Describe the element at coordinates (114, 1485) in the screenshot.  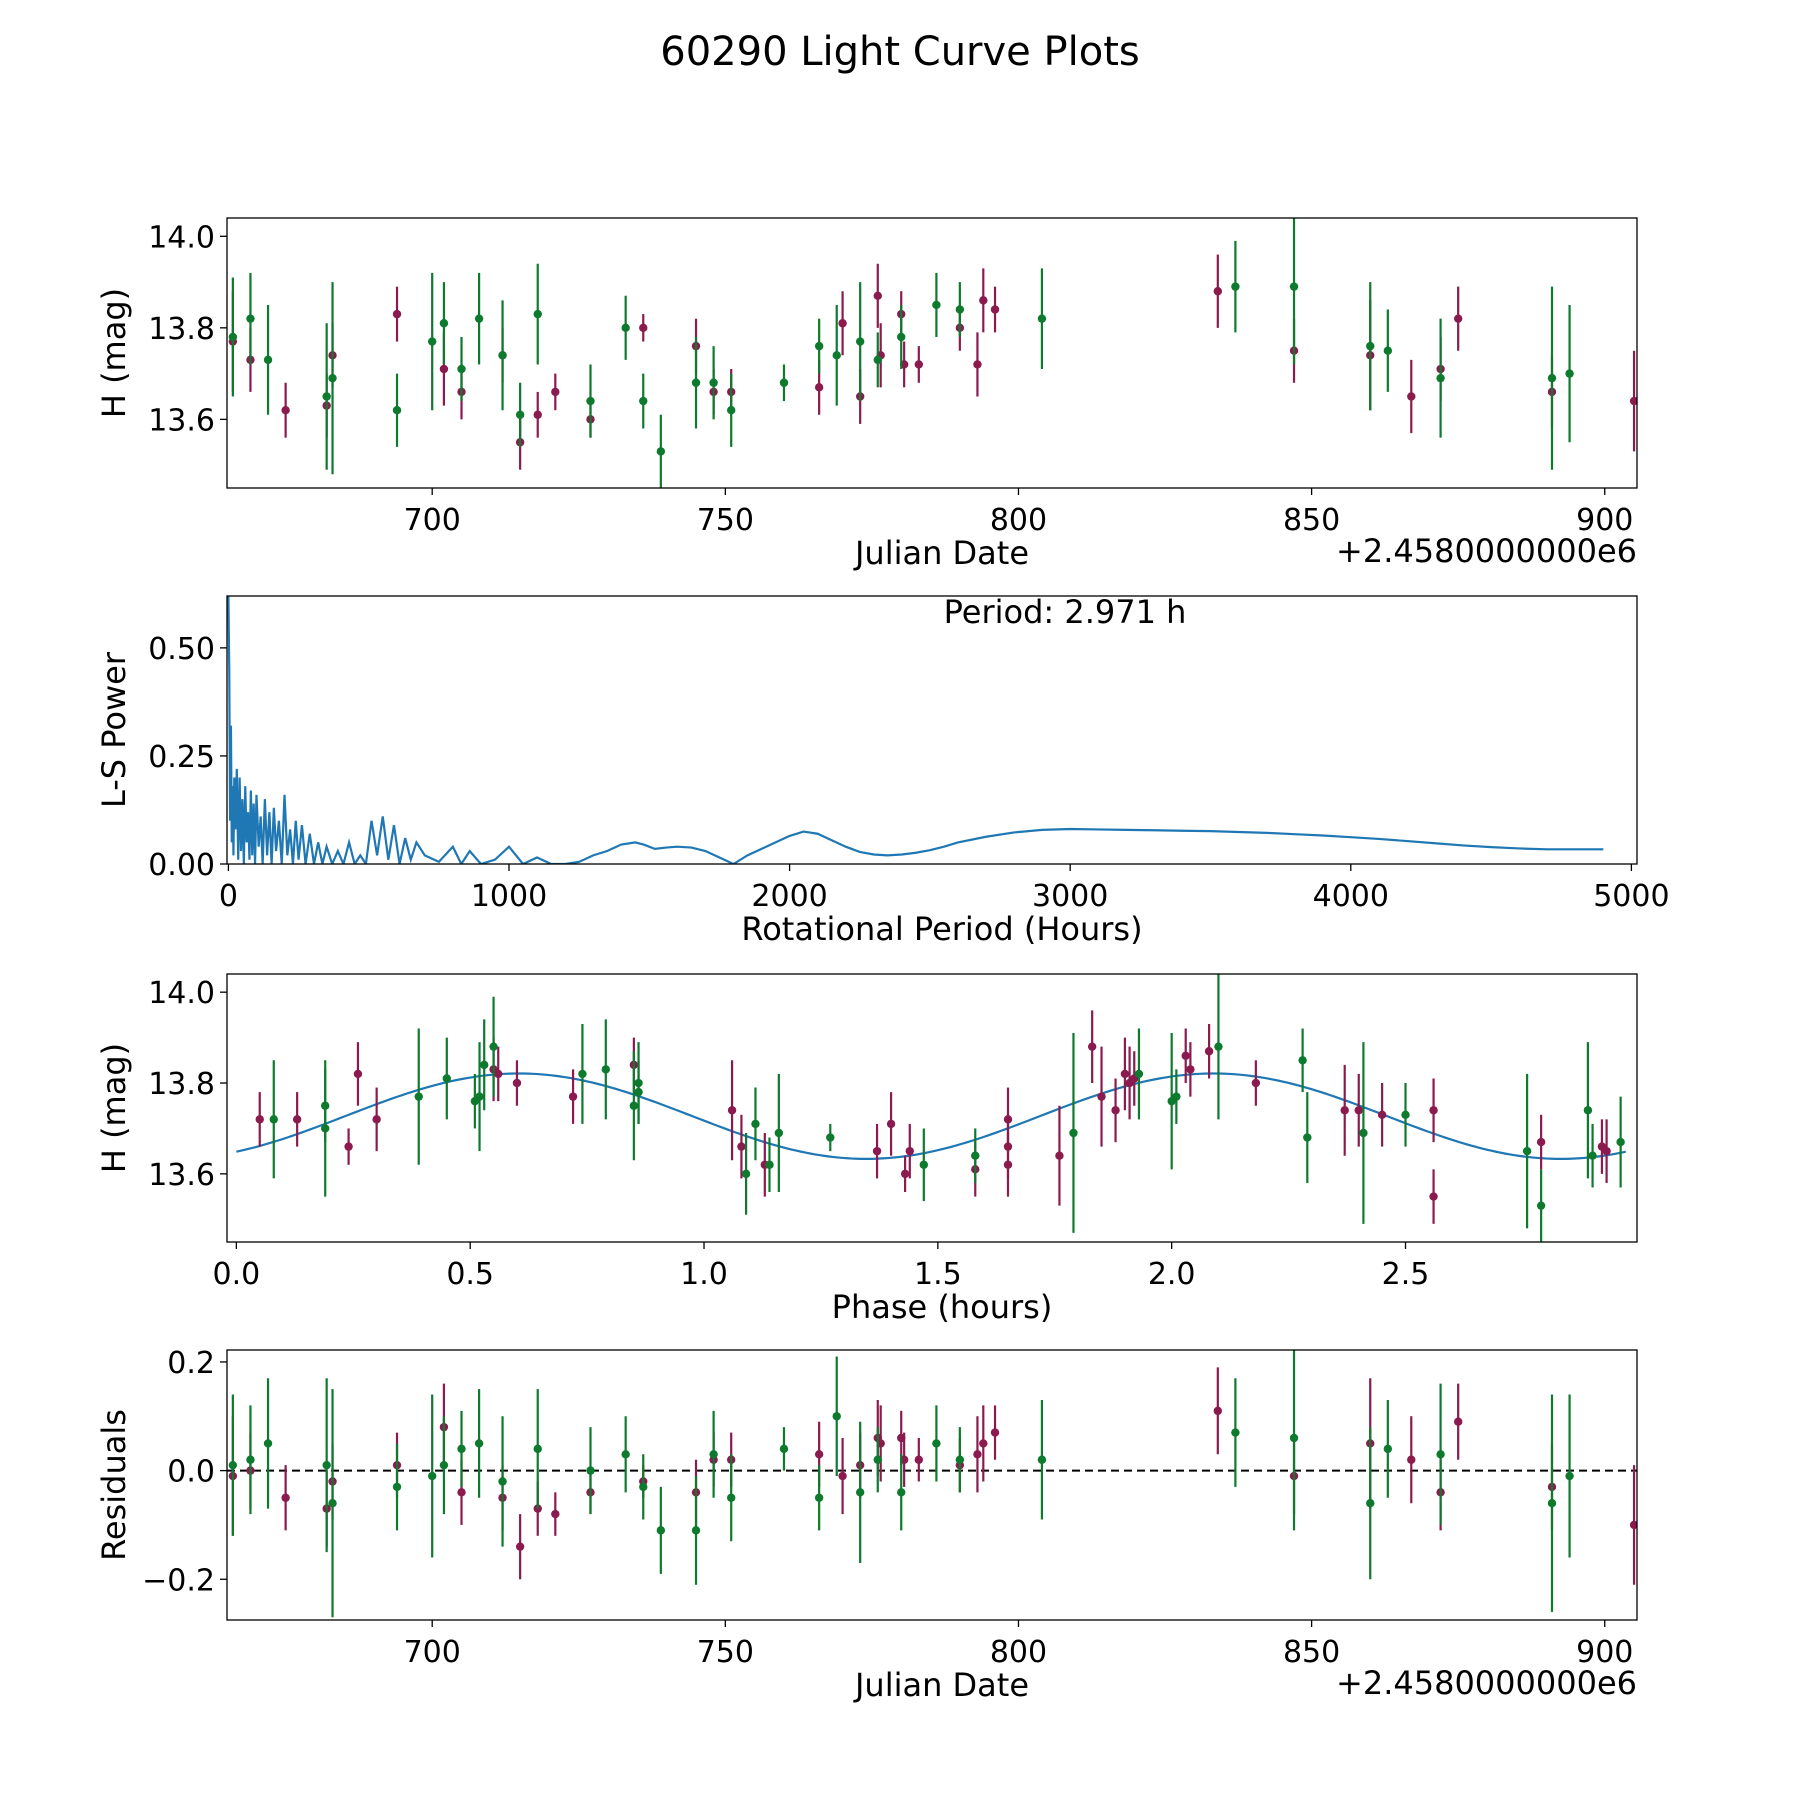
I see `y-axis-label: Residuals` at that location.